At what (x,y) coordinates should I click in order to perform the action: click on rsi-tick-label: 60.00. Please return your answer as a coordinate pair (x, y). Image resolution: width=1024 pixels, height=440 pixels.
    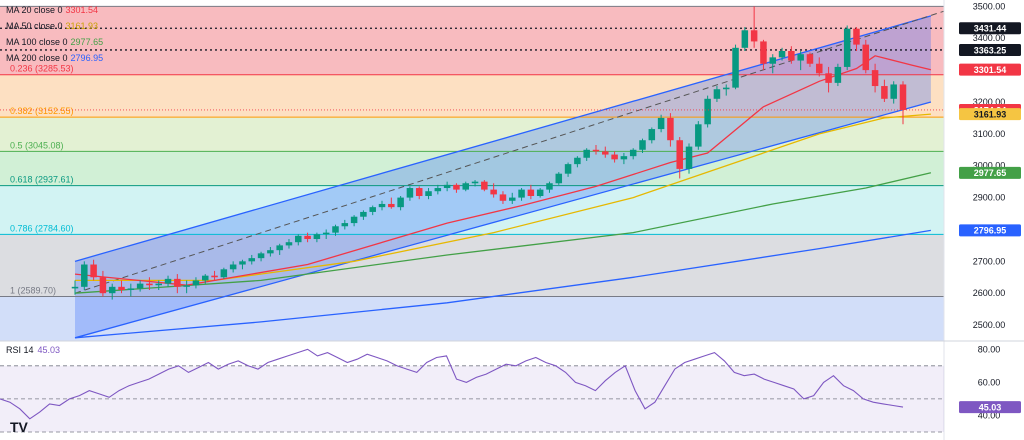
    Looking at the image, I should click on (989, 382).